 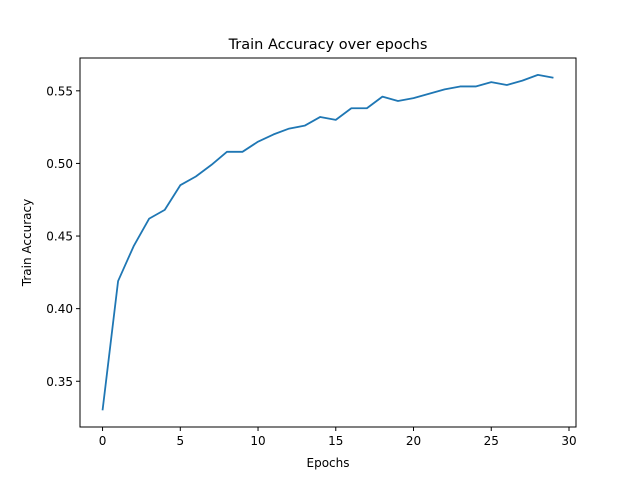 I want to click on y-tick-label: 0.55, so click(x=59, y=91).